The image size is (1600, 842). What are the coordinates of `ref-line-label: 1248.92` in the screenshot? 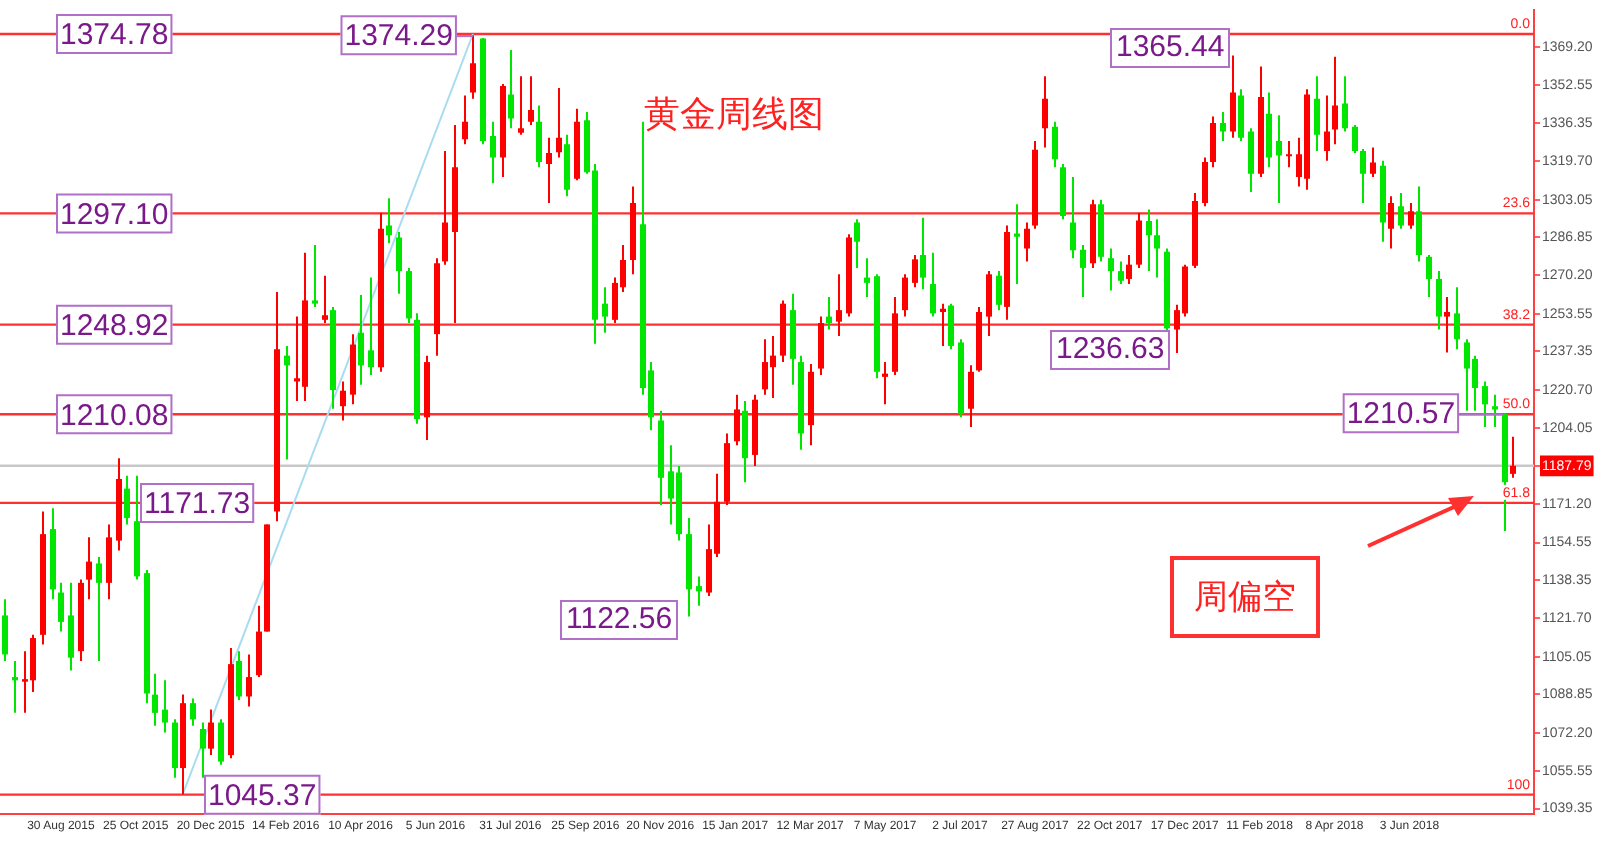 It's located at (114, 325).